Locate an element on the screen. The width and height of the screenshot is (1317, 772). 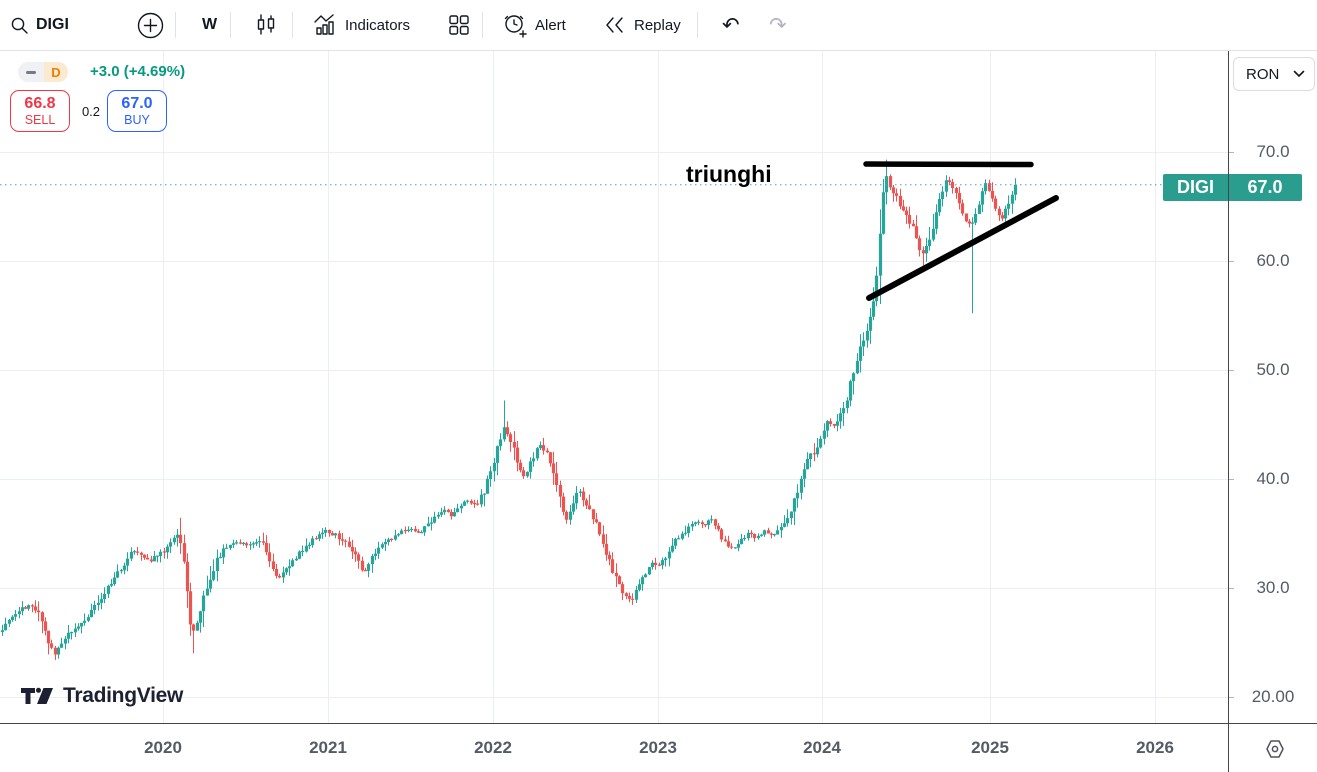
alert-clock-icon is located at coordinates (515, 26).